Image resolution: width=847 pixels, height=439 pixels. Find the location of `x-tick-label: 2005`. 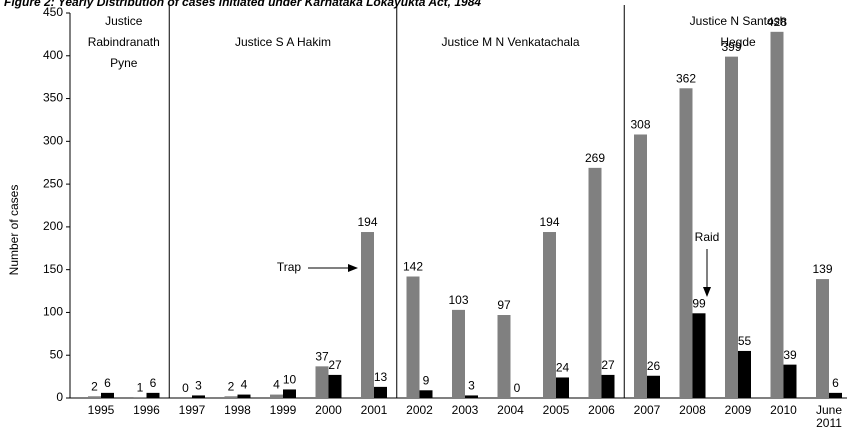

x-tick-label: 2005 is located at coordinates (556, 410).